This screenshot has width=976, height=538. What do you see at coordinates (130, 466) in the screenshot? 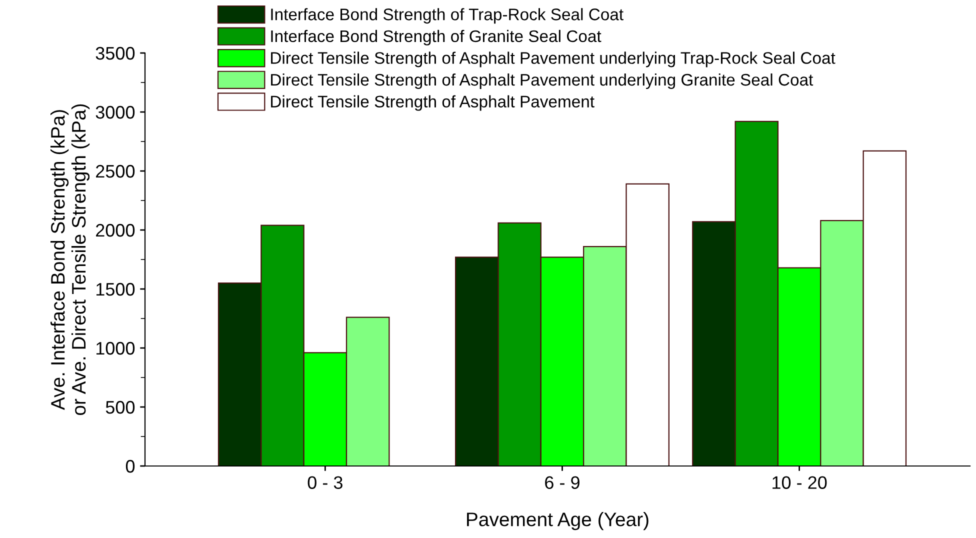
I see `y-tick-label: 0` at bounding box center [130, 466].